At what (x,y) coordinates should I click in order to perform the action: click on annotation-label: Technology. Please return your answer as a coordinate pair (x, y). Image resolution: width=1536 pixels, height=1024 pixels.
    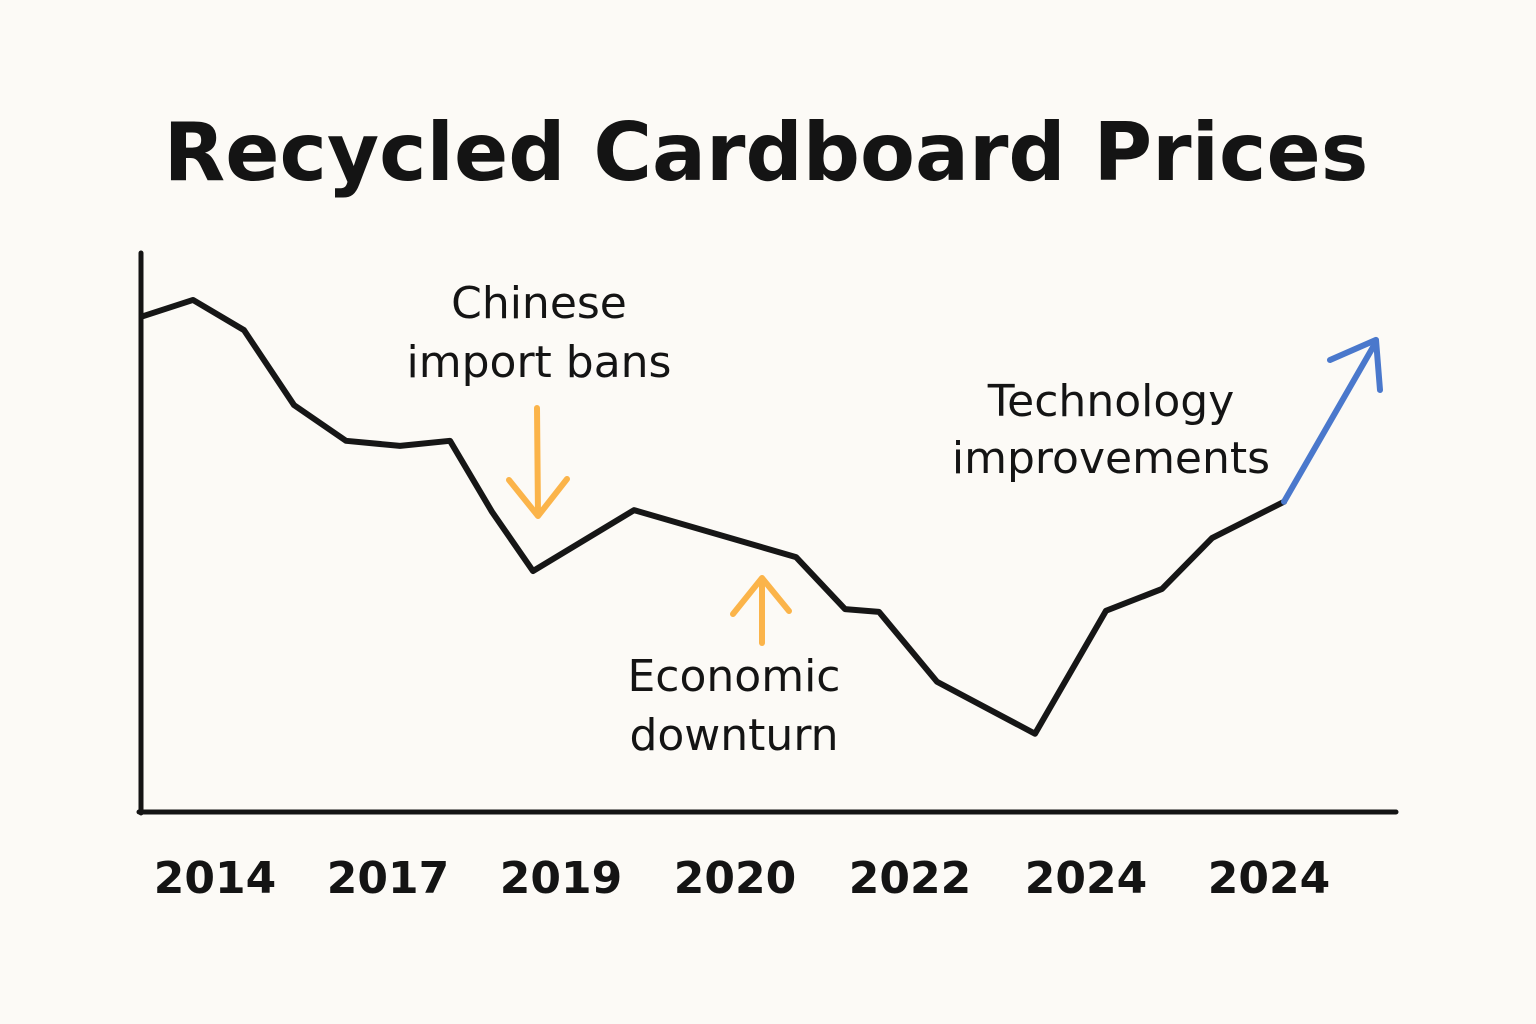
    Looking at the image, I should click on (1110, 401).